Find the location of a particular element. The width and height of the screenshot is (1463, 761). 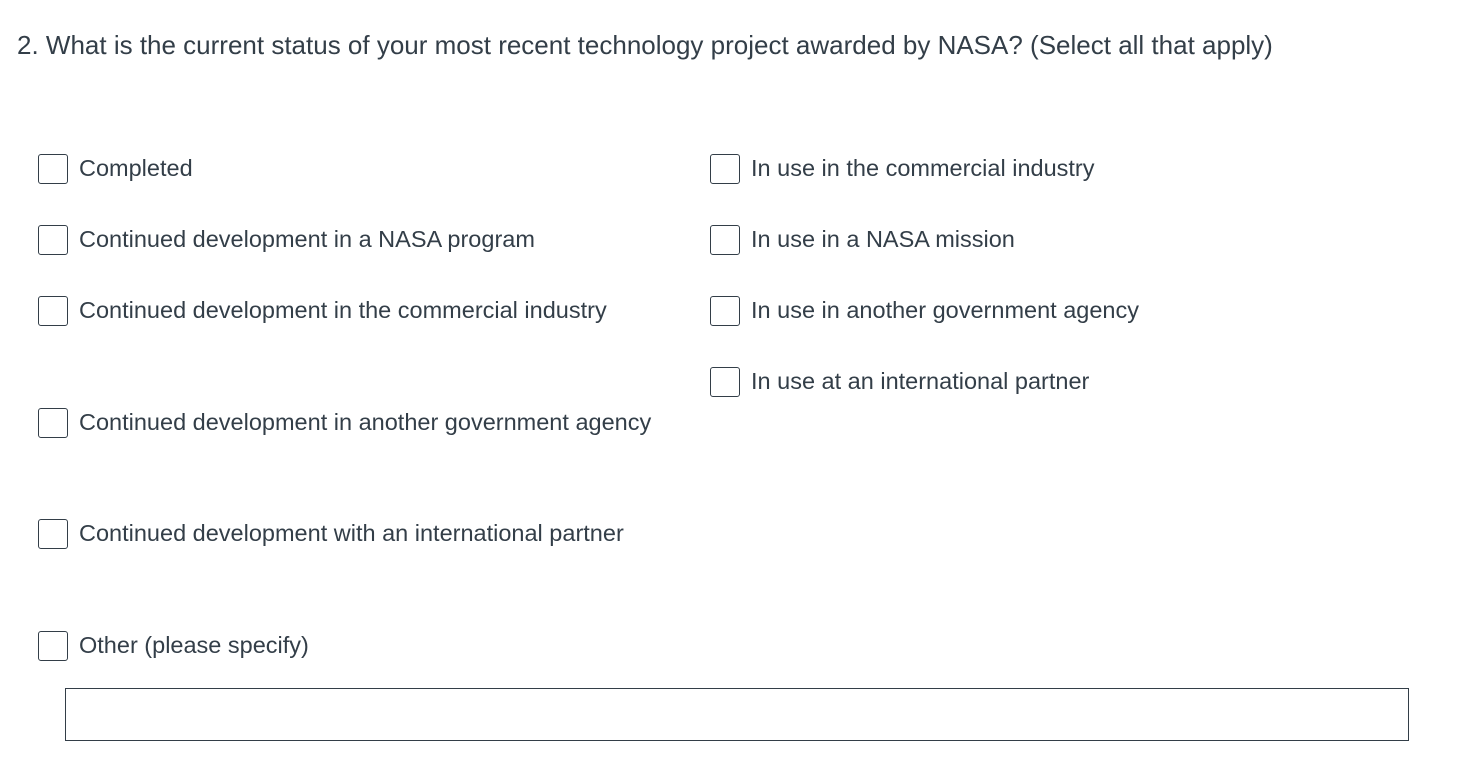

option-in-use-government-agency: In use in another government agency is located at coordinates (1080, 313).